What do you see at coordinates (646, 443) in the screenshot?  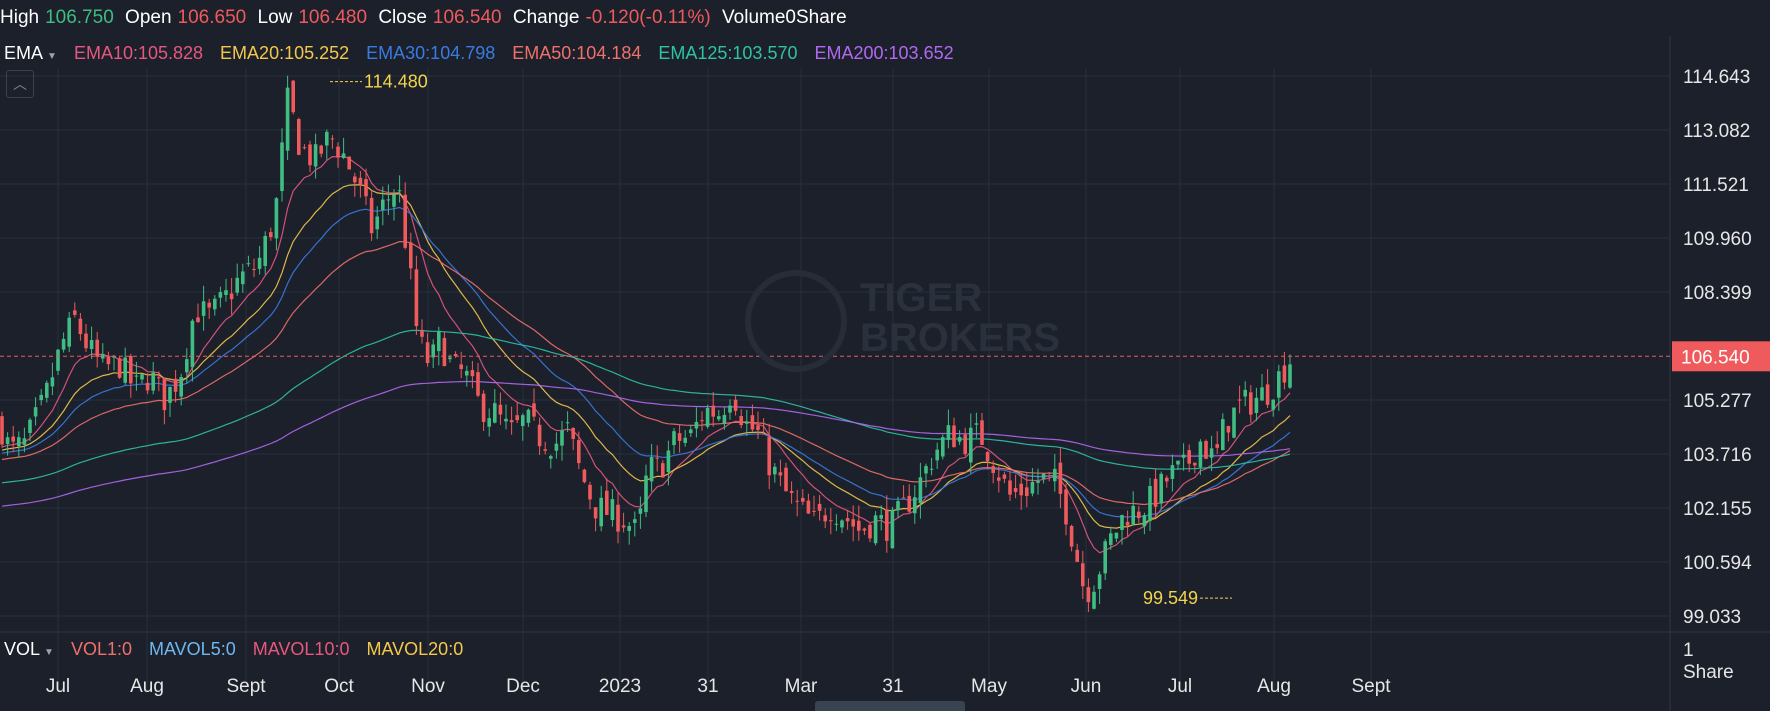 I see `ema-line` at bounding box center [646, 443].